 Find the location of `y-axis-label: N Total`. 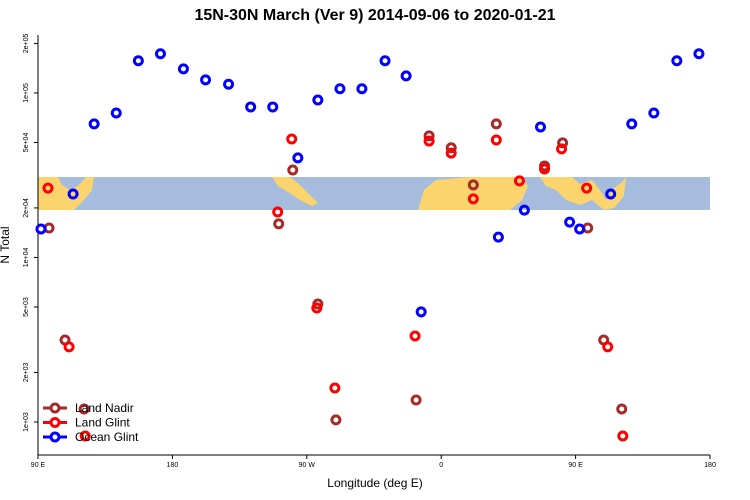

y-axis-label: N Total is located at coordinates (6, 244).